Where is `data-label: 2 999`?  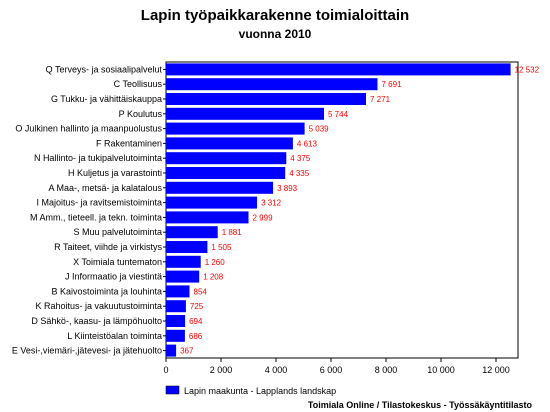
data-label: 2 999 is located at coordinates (263, 217).